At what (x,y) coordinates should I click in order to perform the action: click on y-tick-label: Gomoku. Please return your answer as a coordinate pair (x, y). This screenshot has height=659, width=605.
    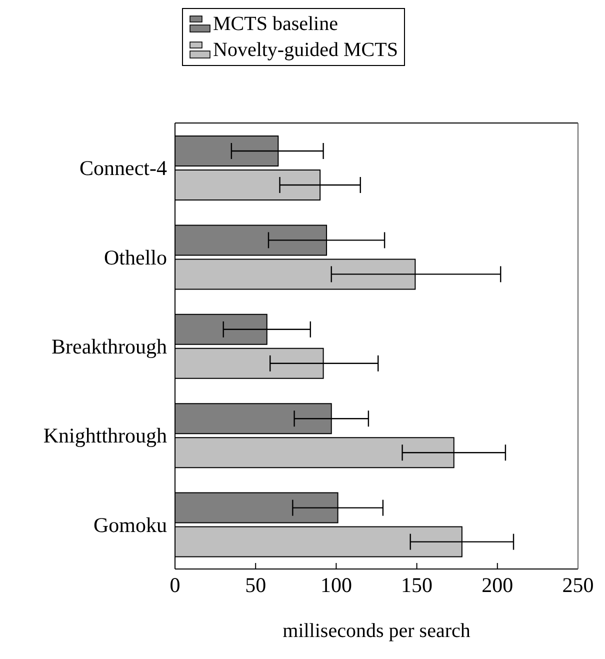
    Looking at the image, I should click on (131, 524).